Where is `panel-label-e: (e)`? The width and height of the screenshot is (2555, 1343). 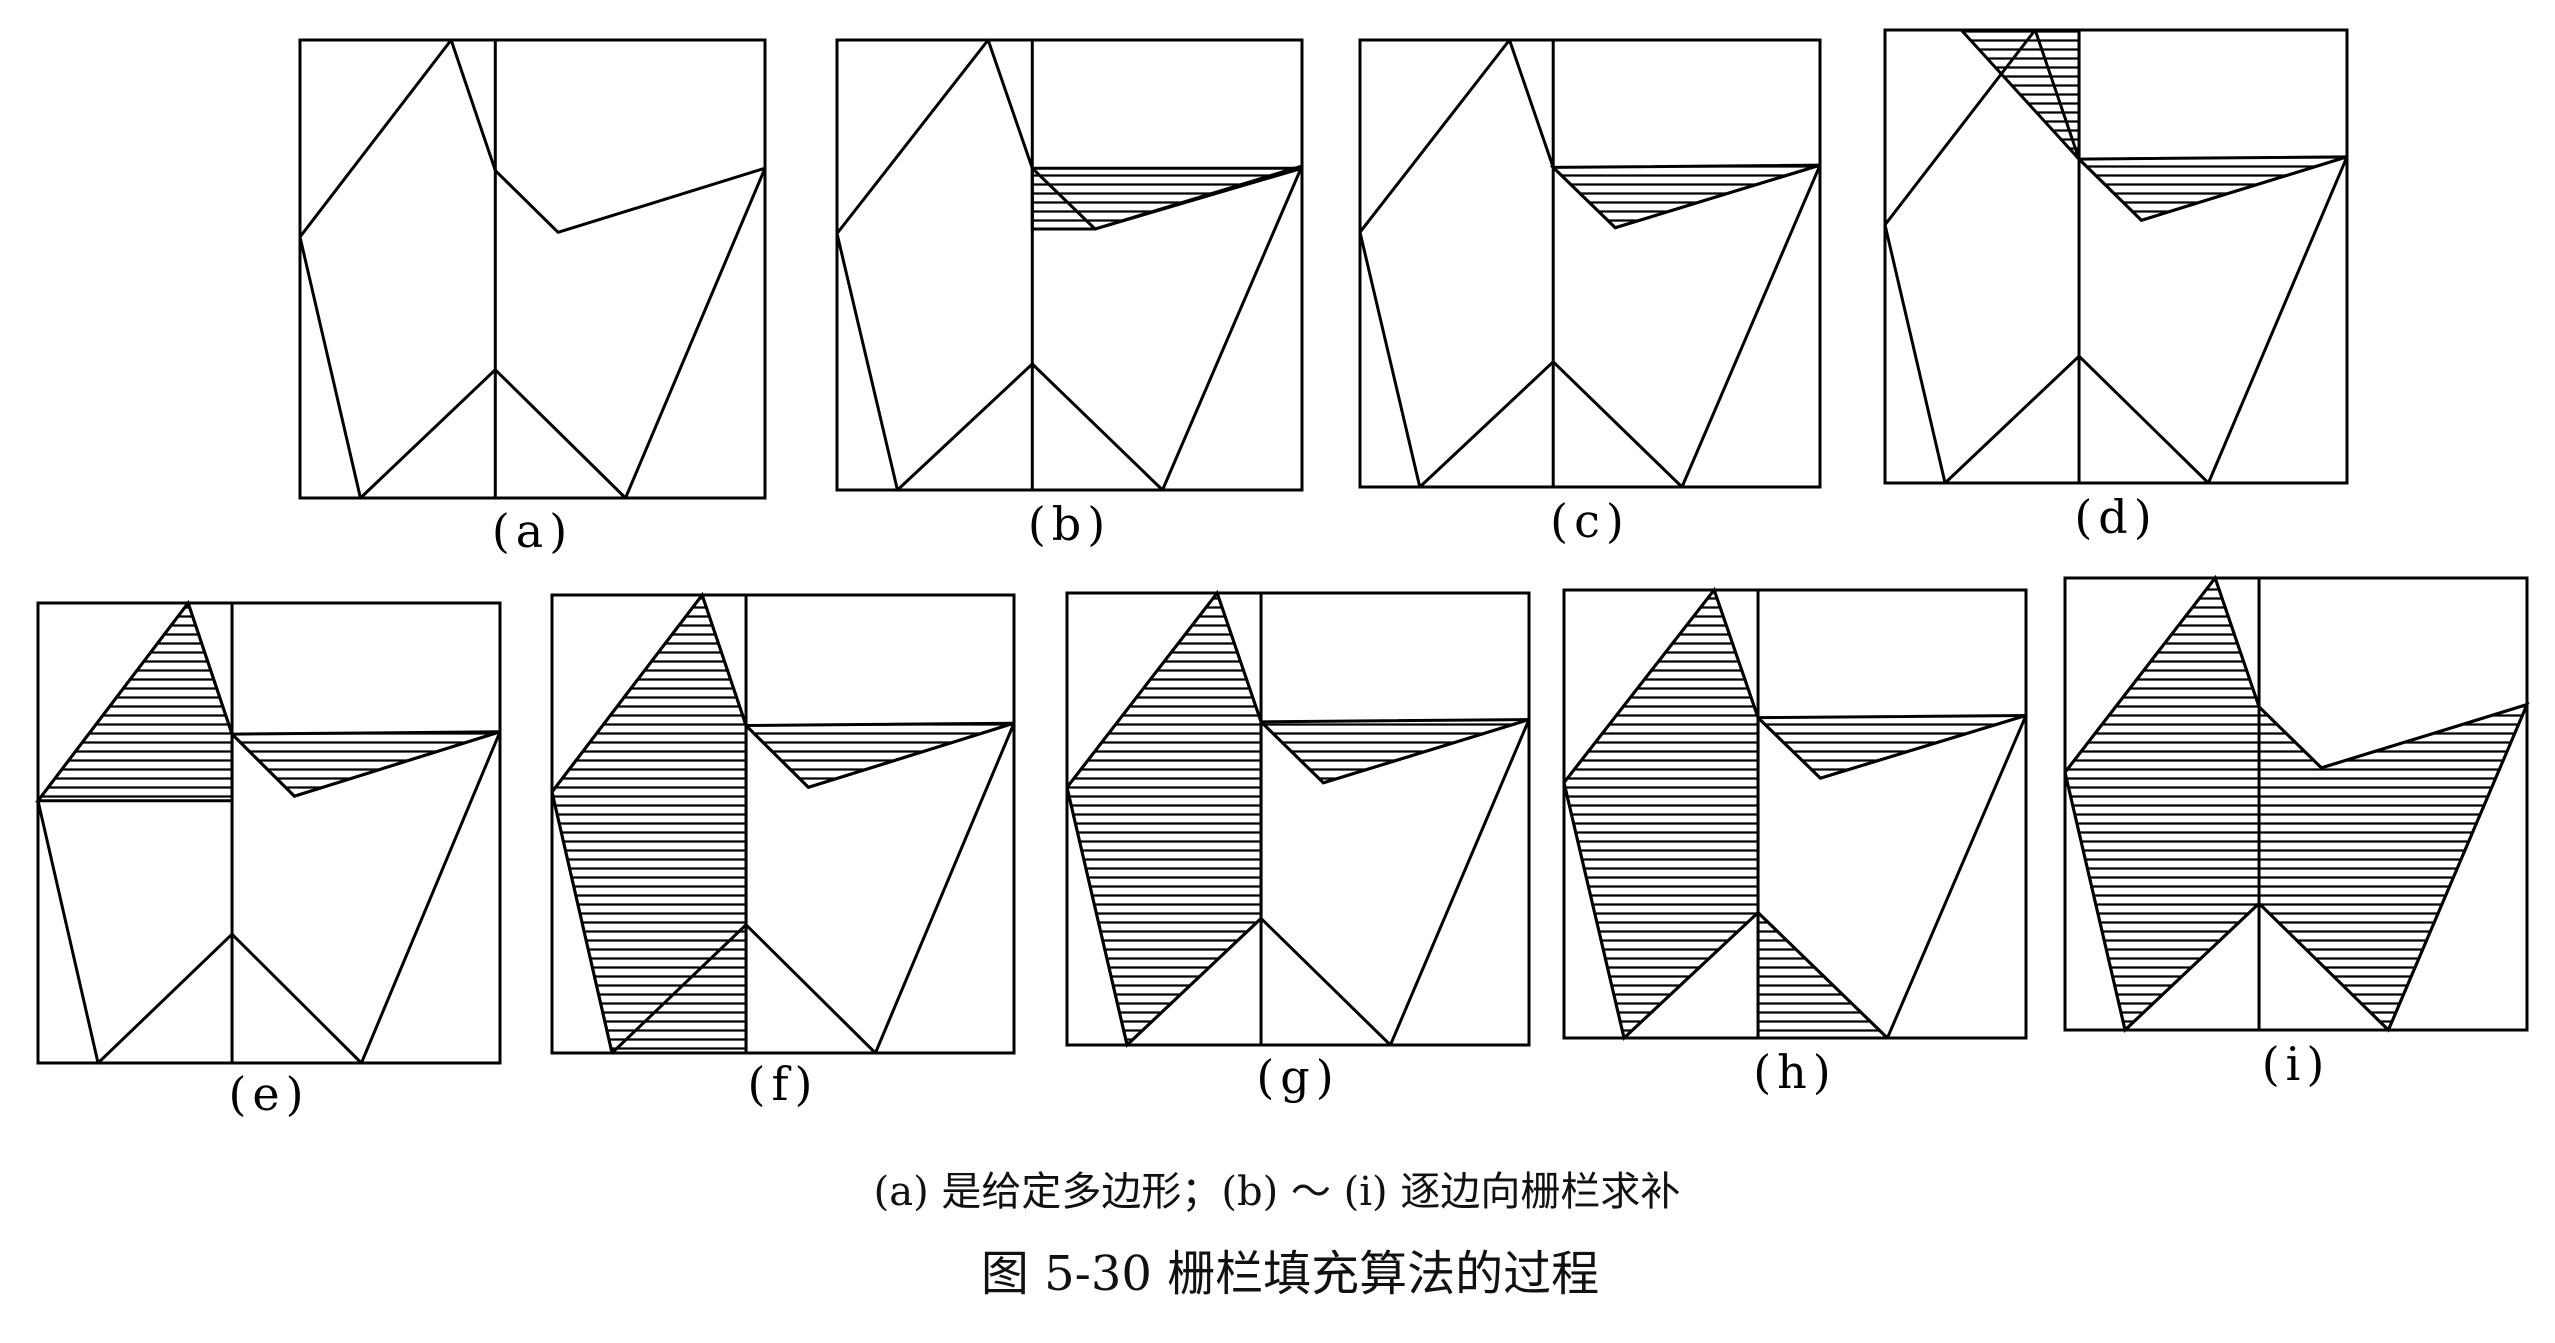 panel-label-e: (e) is located at coordinates (268, 1094).